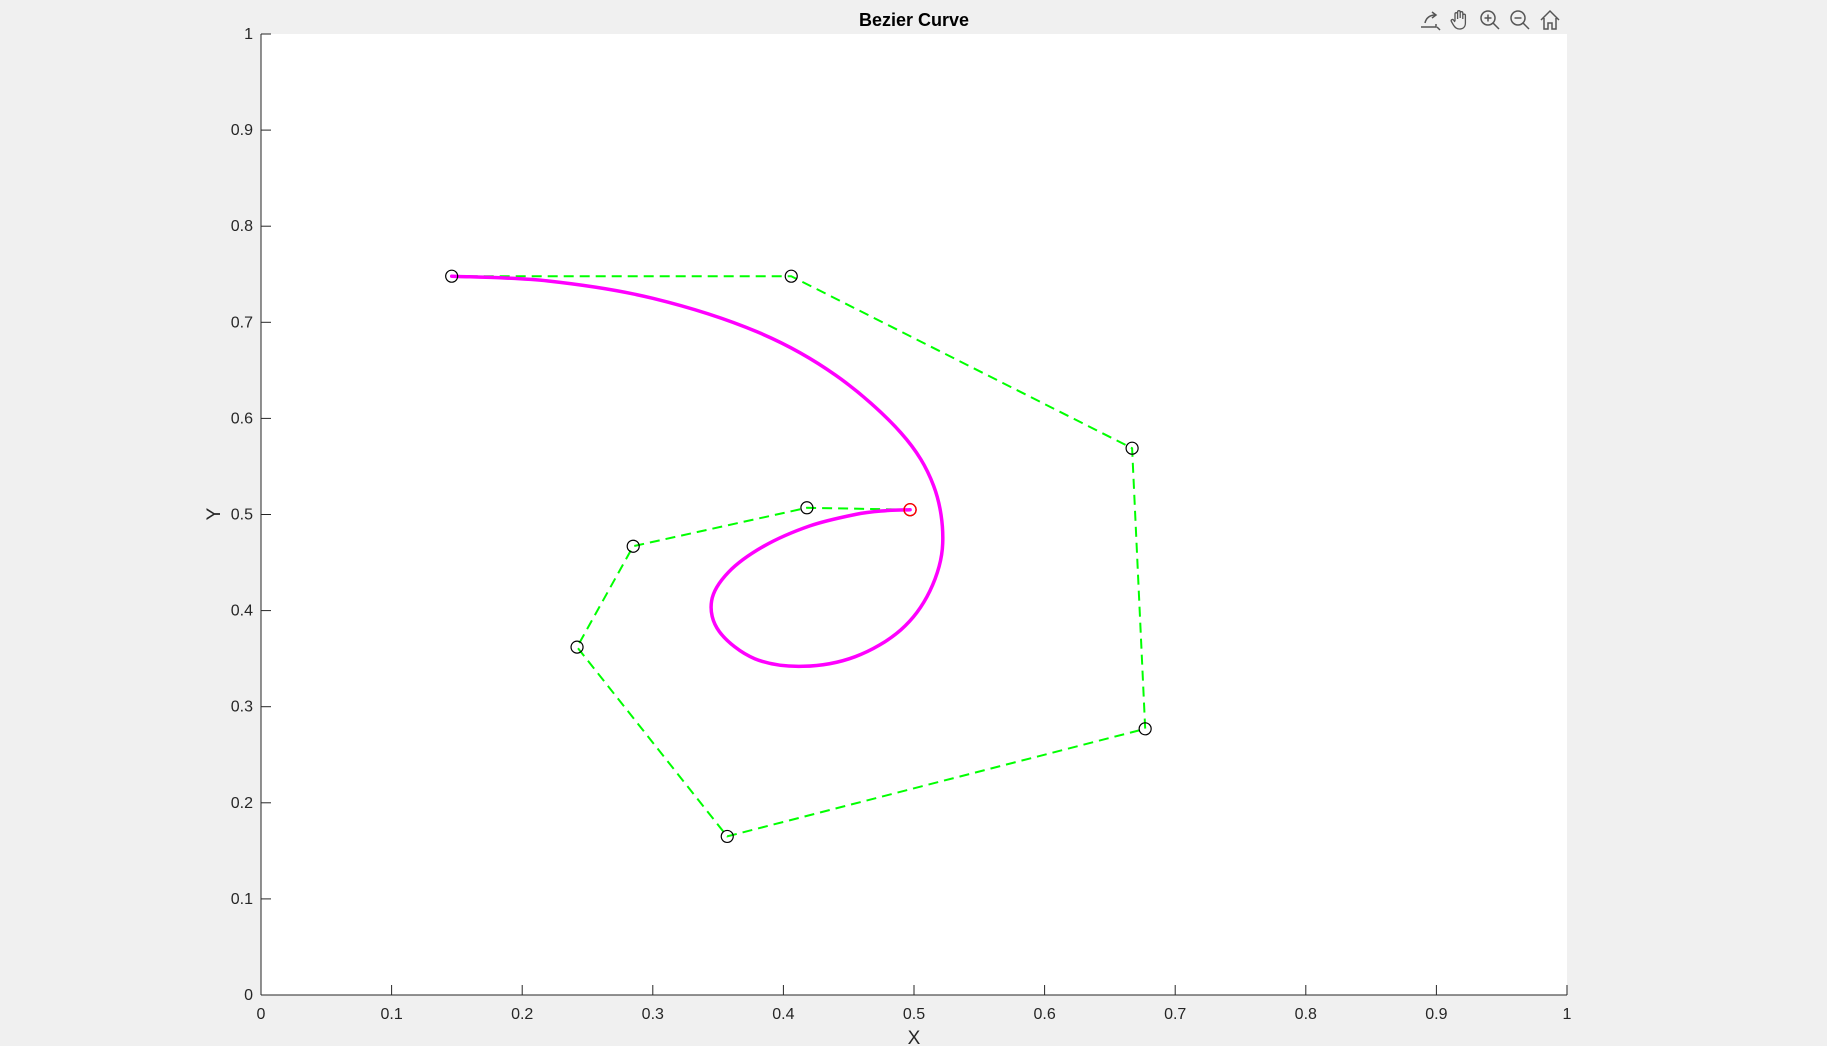 Image resolution: width=1827 pixels, height=1046 pixels. Describe the element at coordinates (653, 1014) in the screenshot. I see `x-tick-label: 0.3` at that location.